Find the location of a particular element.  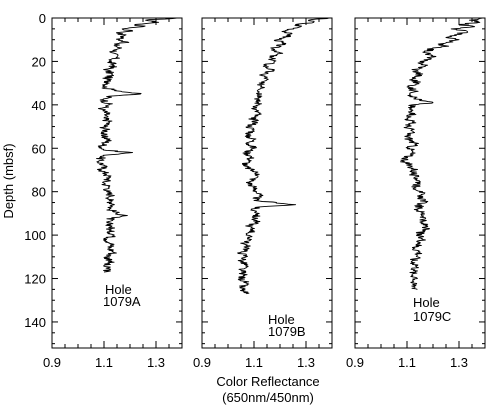

y-axis-tick-labels: 0 20 40 60 80 100 120 140 is located at coordinates (35, 170).